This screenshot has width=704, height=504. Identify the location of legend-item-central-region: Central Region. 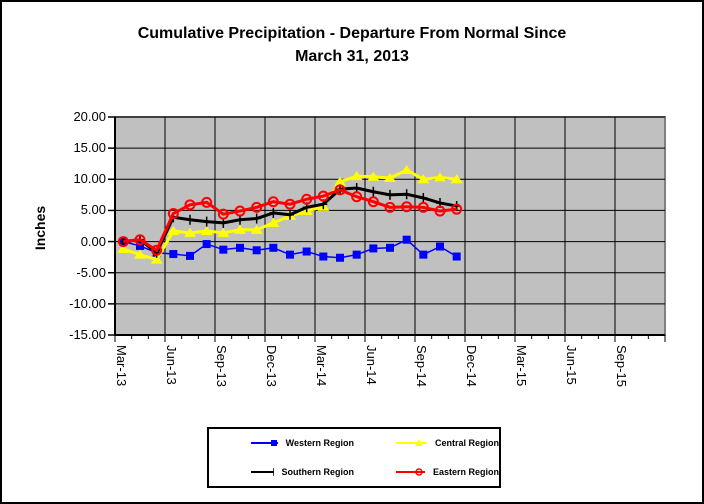
(426, 443).